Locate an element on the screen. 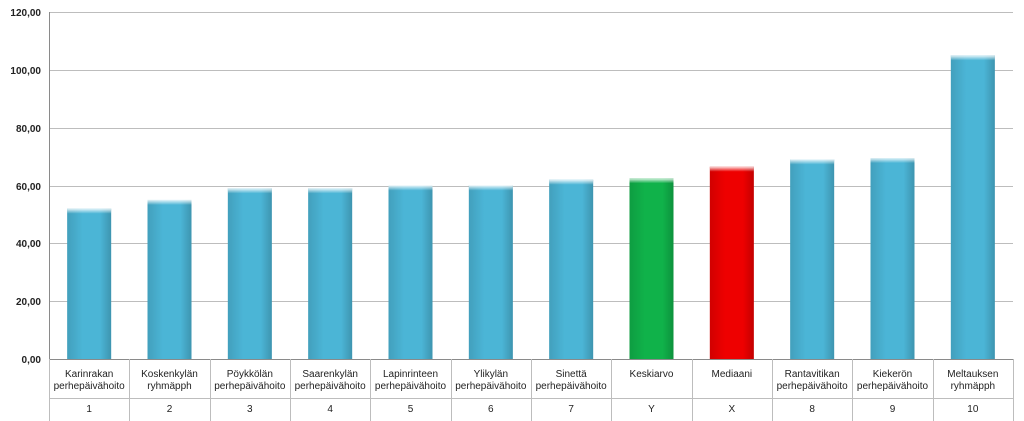  y-tick-label: 100,00 is located at coordinates (25, 71).